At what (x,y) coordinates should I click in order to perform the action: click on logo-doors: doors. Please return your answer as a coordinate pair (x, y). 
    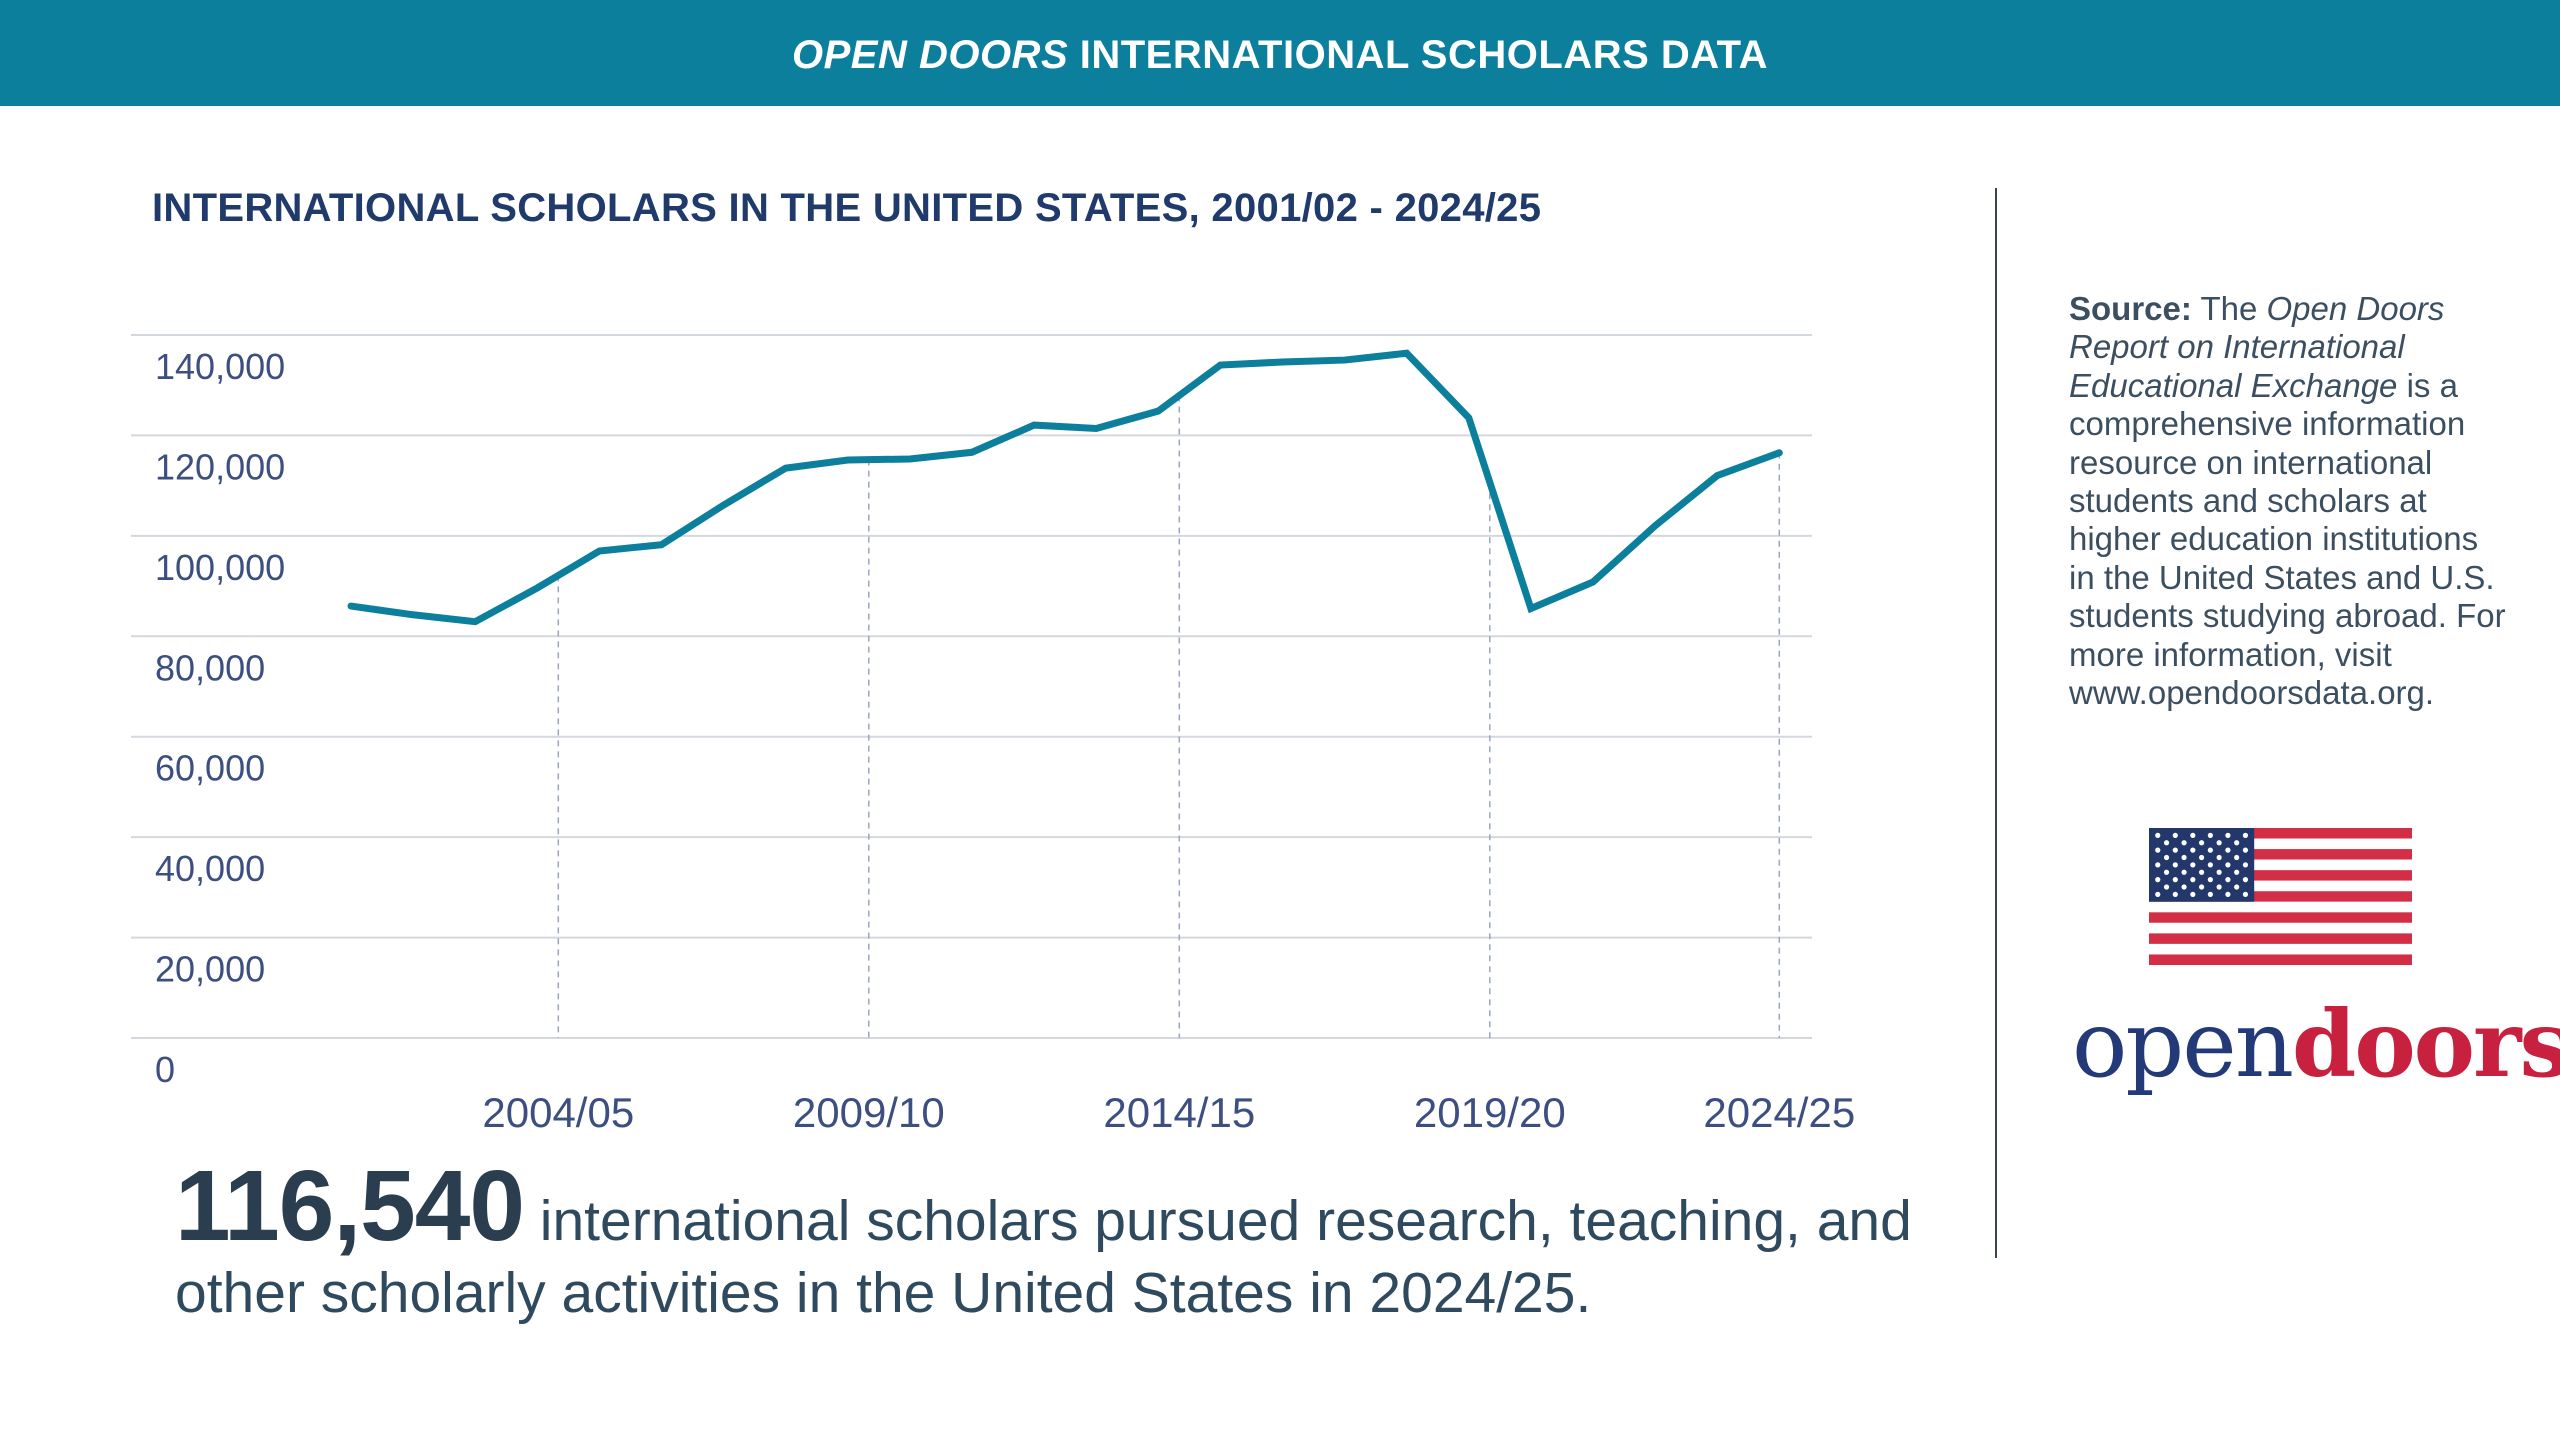
    Looking at the image, I should click on (2425, 1044).